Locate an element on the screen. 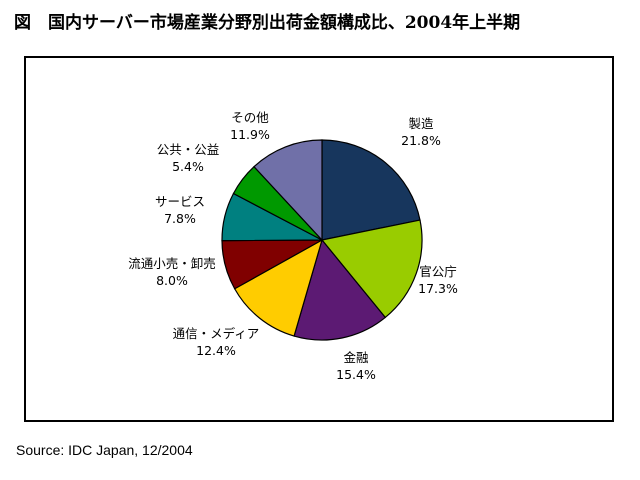  pie-slices is located at coordinates (322, 240).